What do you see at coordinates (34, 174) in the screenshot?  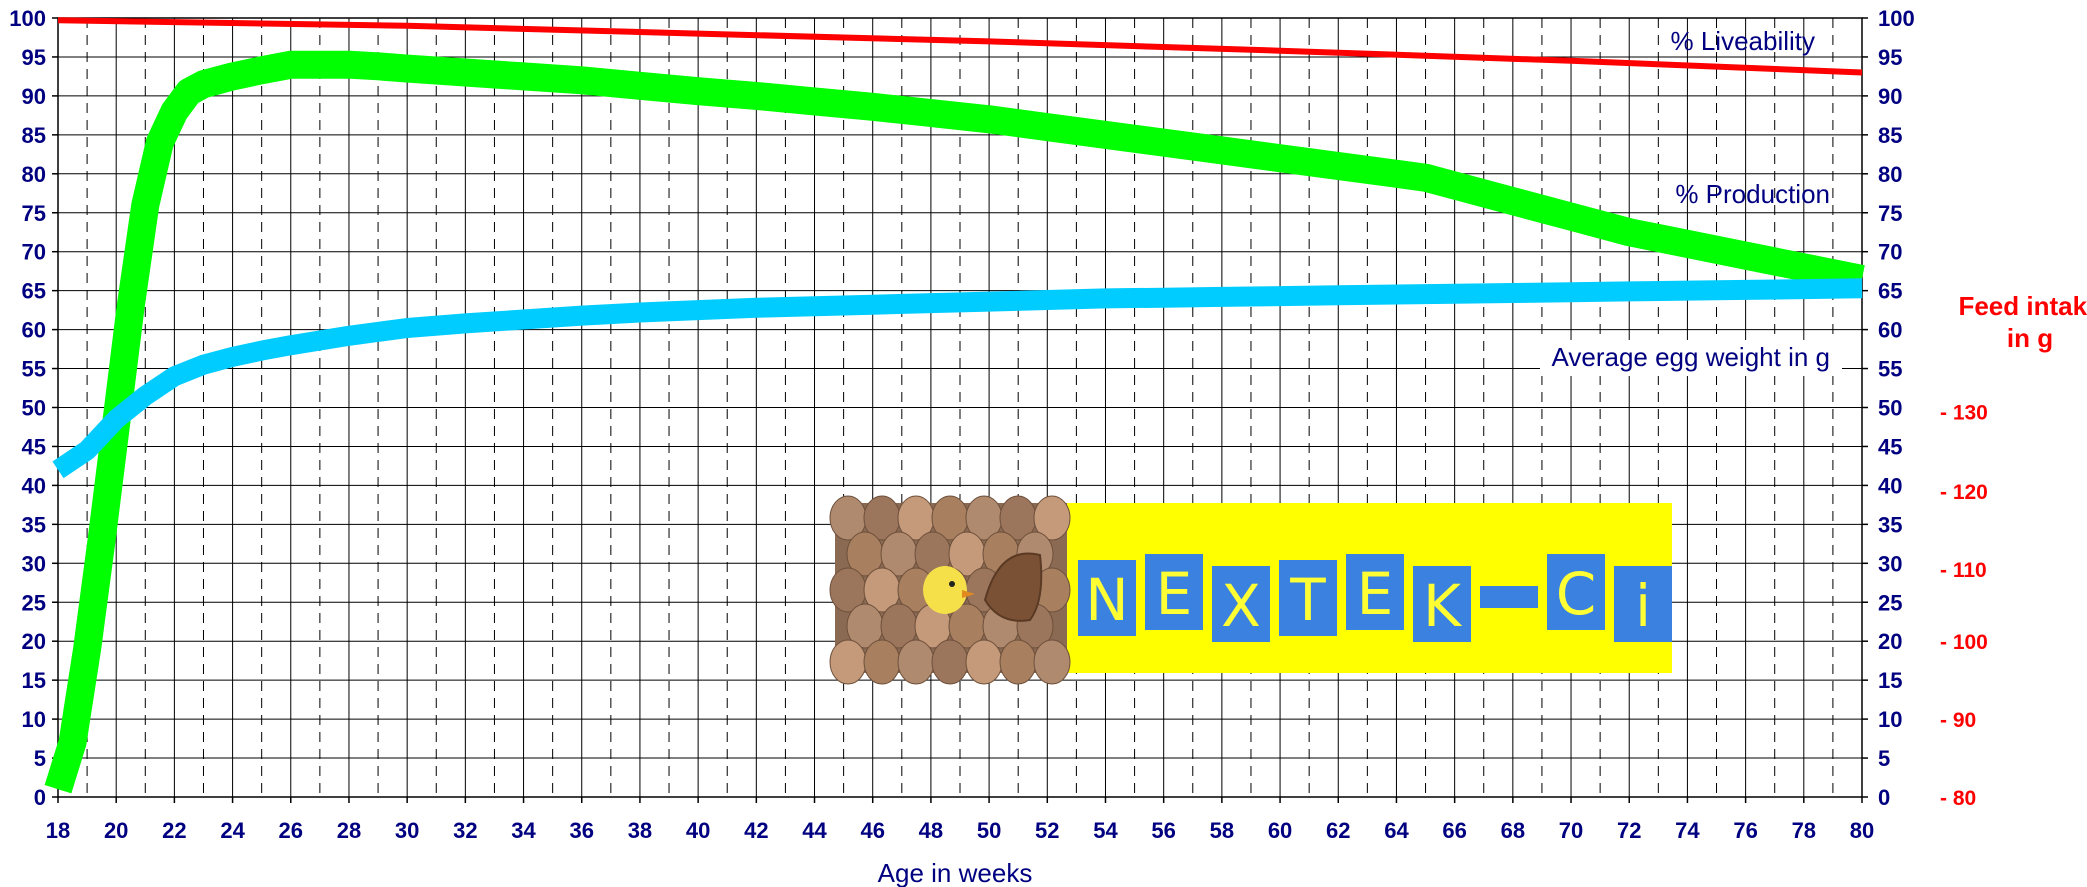 I see `y-tick-label: 80` at bounding box center [34, 174].